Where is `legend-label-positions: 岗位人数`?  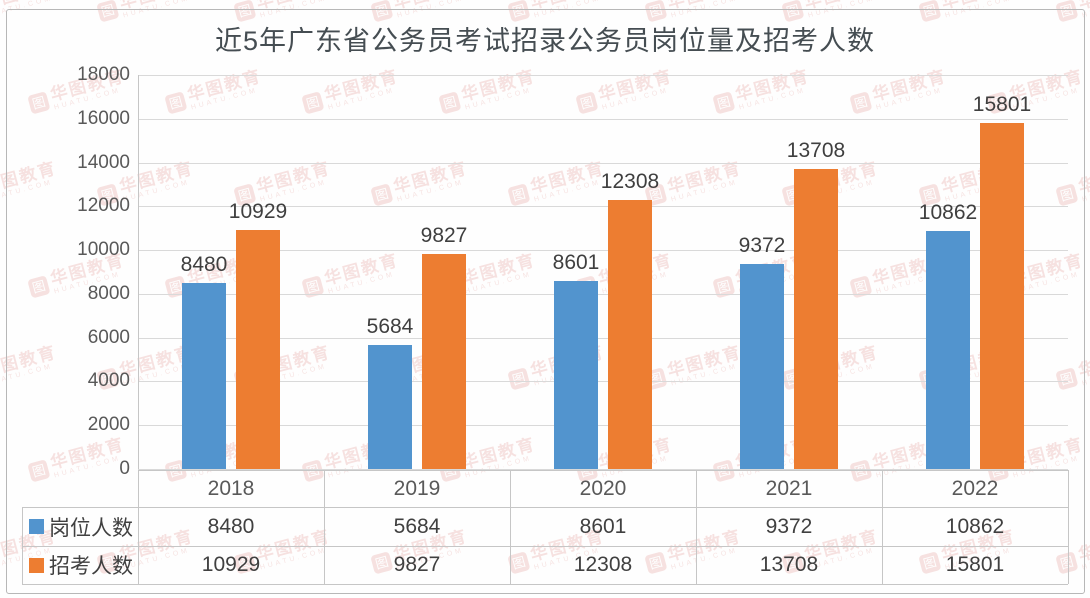 legend-label-positions: 岗位人数 is located at coordinates (91, 528).